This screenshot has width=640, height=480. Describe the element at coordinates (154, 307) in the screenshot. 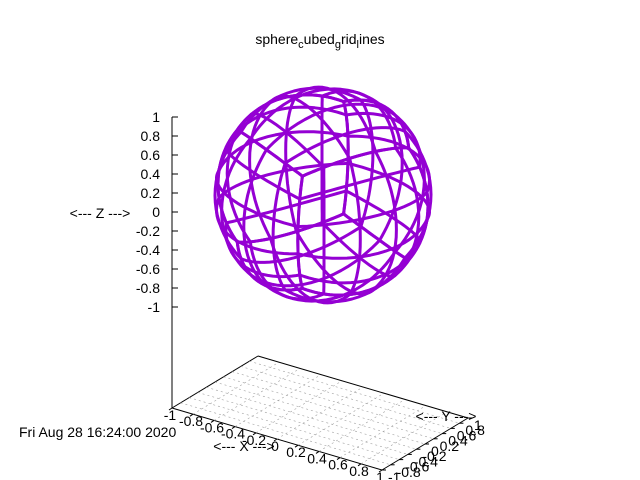

I see `z-tick-label: -1` at that location.